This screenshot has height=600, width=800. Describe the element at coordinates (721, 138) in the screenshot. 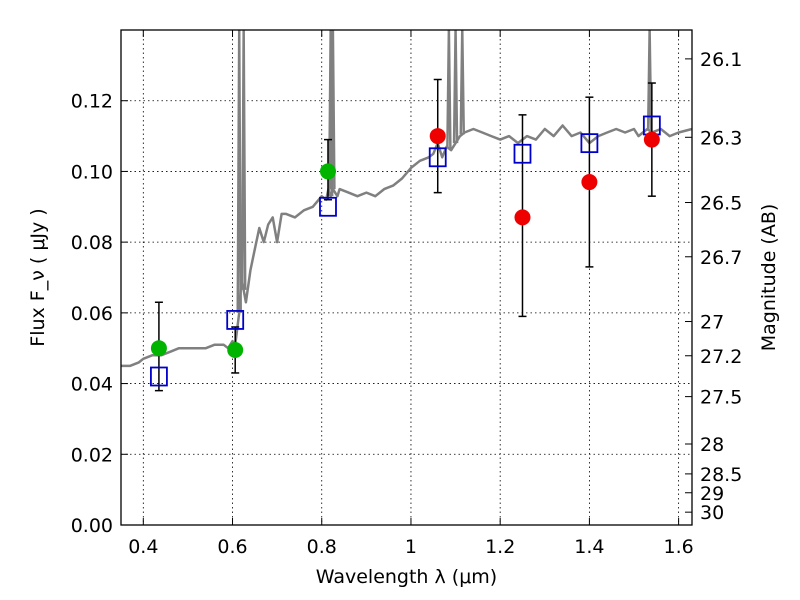

I see `y2-tick-label: 26.3` at that location.